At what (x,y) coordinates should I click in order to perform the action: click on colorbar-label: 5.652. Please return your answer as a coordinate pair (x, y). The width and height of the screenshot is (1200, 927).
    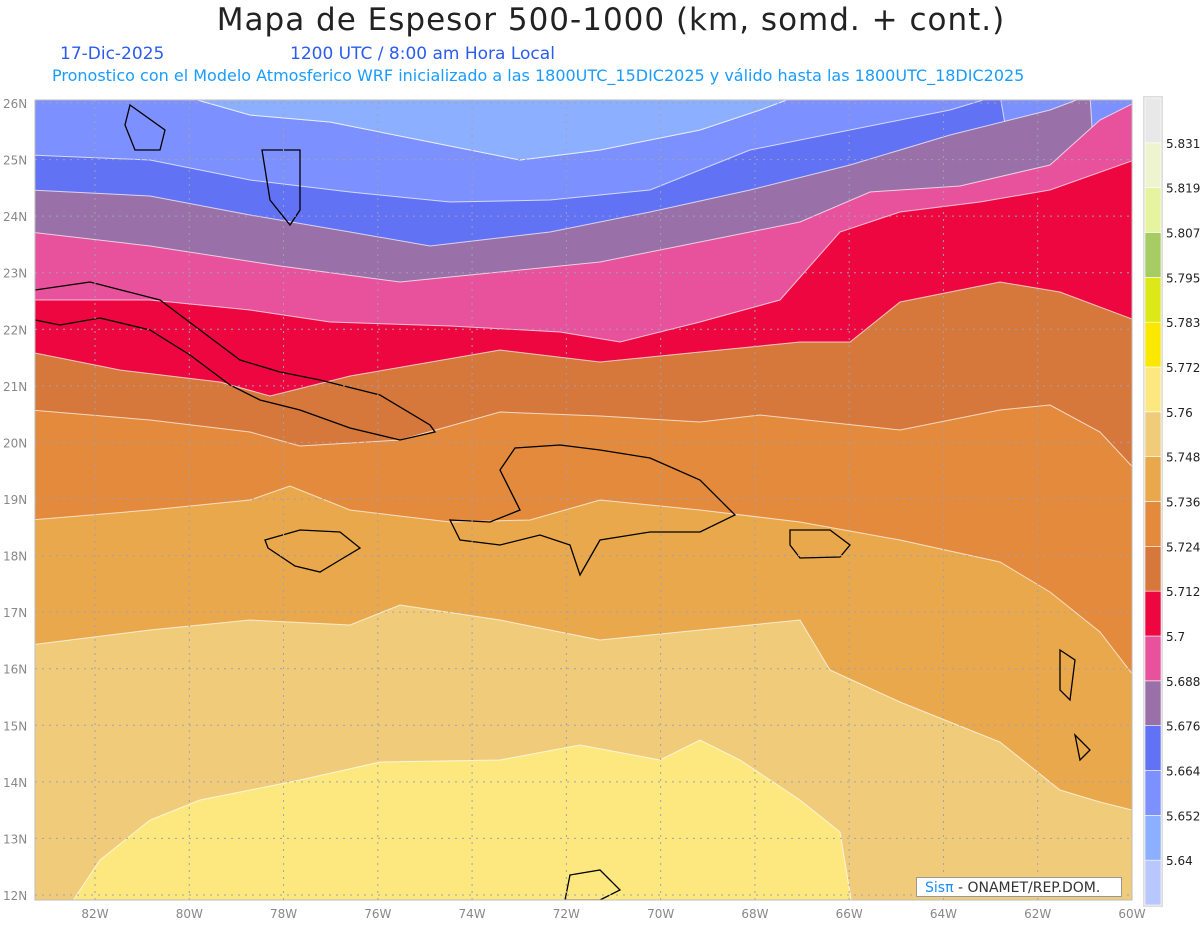
    Looking at the image, I should click on (1183, 816).